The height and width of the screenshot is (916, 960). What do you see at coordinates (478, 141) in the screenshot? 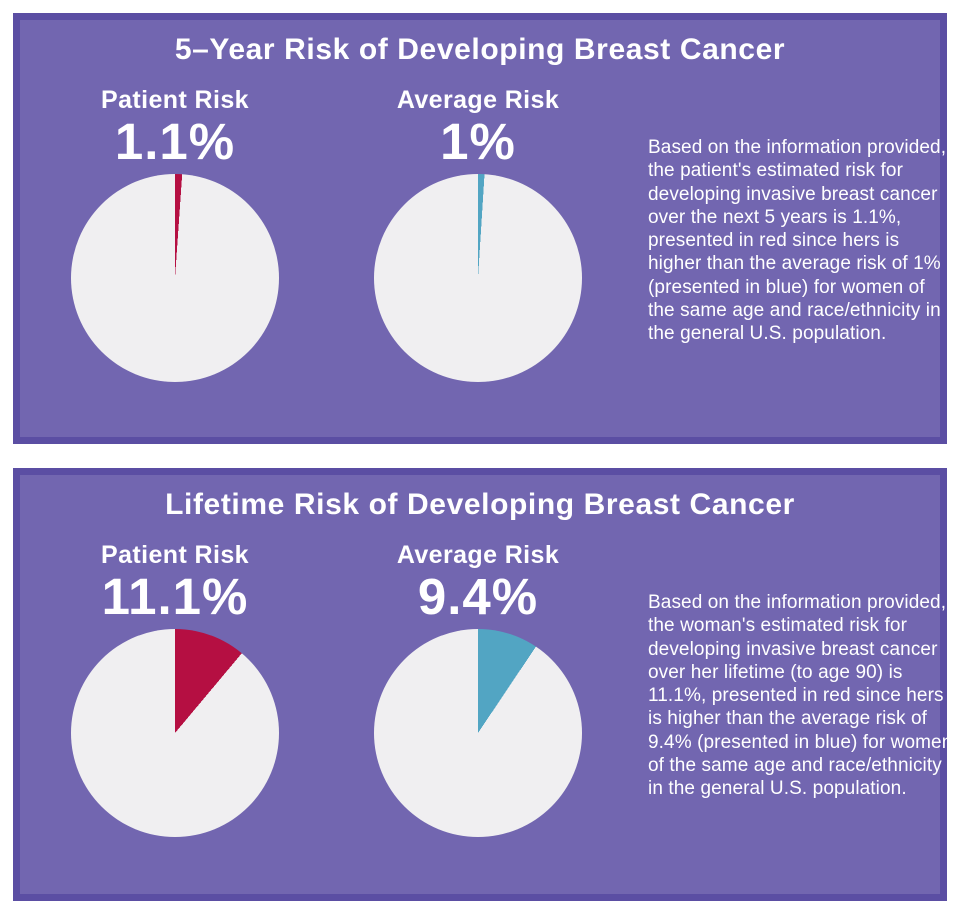
I see `five-year-average-risk-value: 1%` at bounding box center [478, 141].